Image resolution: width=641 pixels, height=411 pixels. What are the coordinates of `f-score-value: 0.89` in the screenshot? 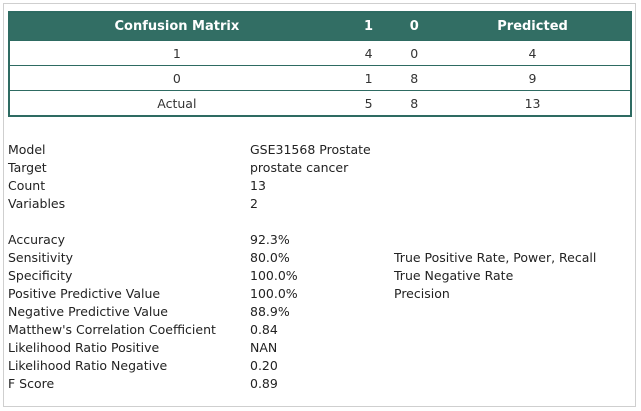 It's located at (264, 383).